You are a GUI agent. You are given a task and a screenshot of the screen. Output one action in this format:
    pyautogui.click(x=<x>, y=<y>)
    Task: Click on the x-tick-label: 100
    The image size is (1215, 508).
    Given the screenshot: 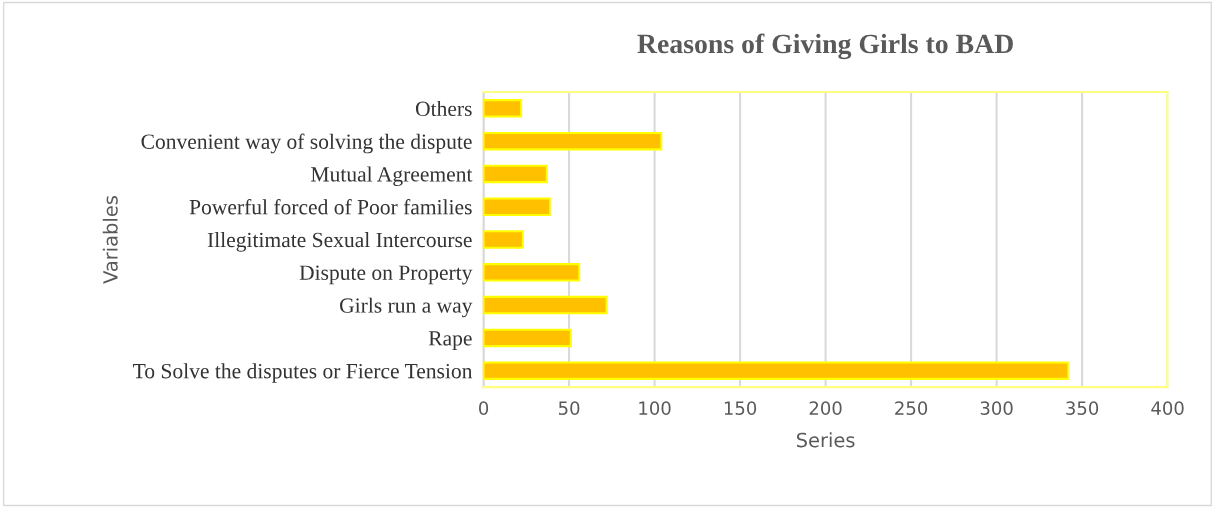 What is the action you would take?
    pyautogui.click(x=655, y=408)
    